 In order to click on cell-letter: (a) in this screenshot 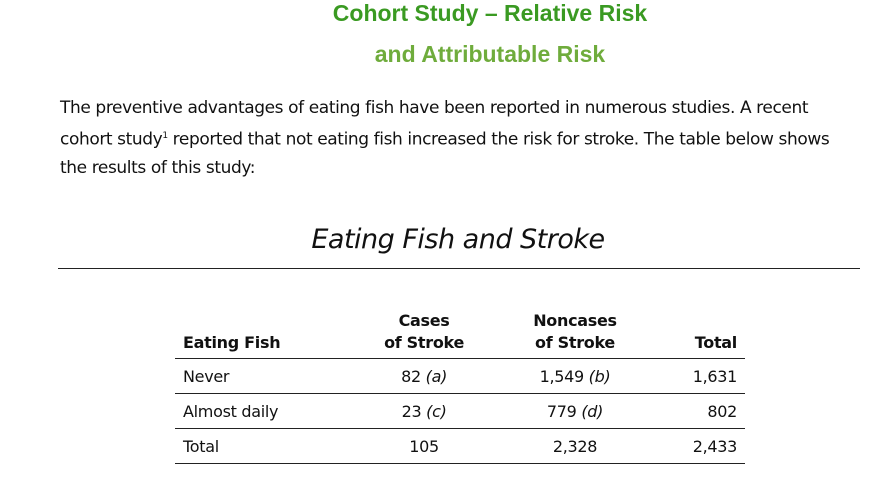, I will do `click(436, 376)`.